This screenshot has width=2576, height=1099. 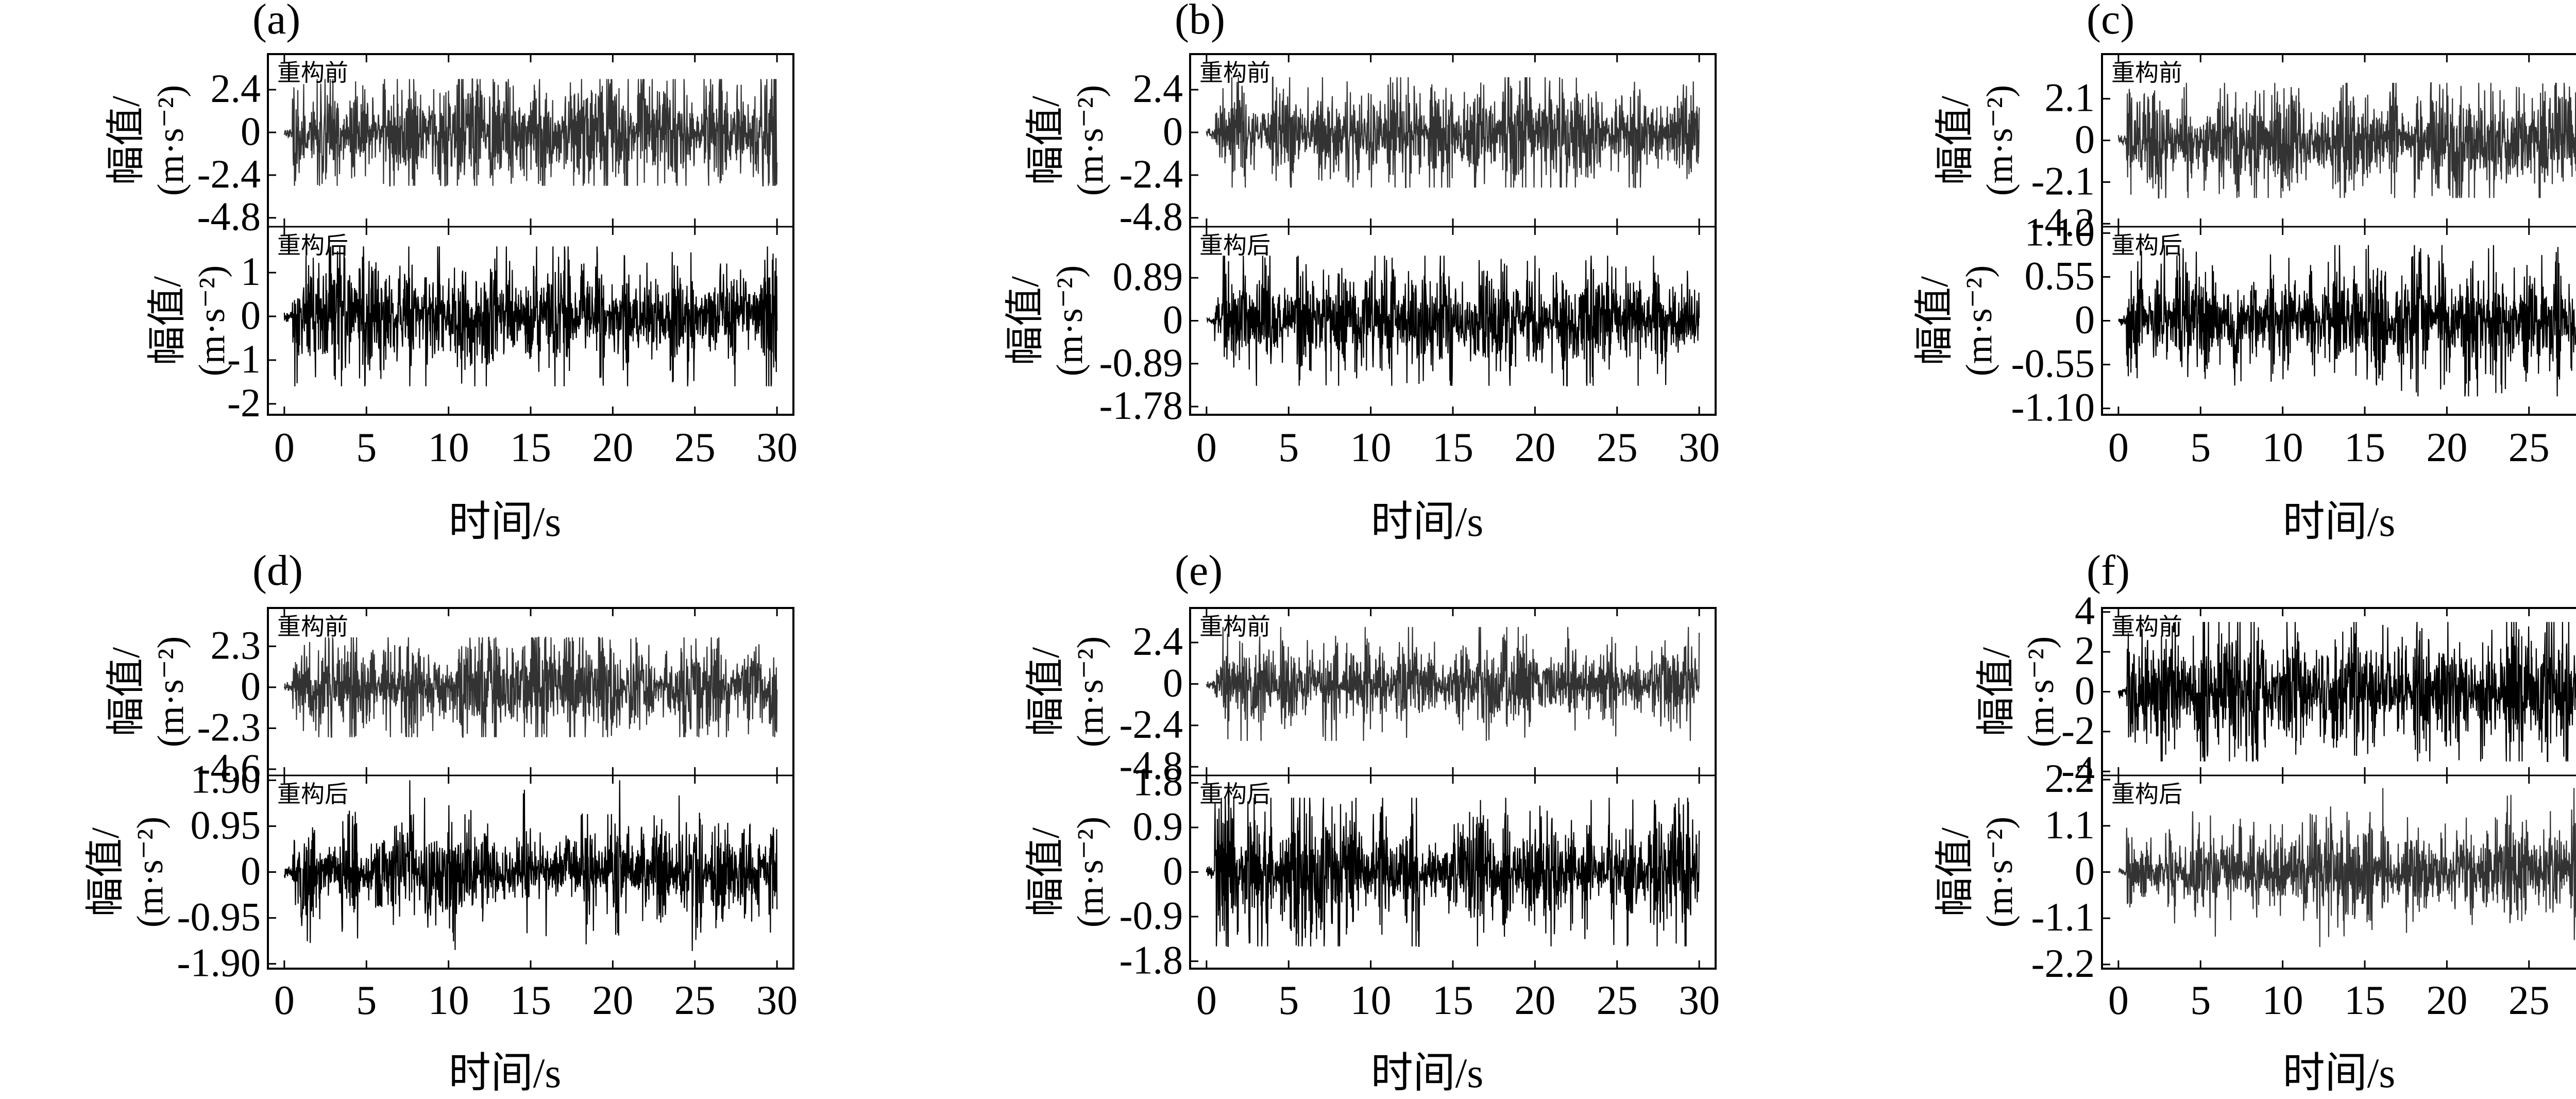 I want to click on y-tick-label: -0.95, so click(x=219, y=916).